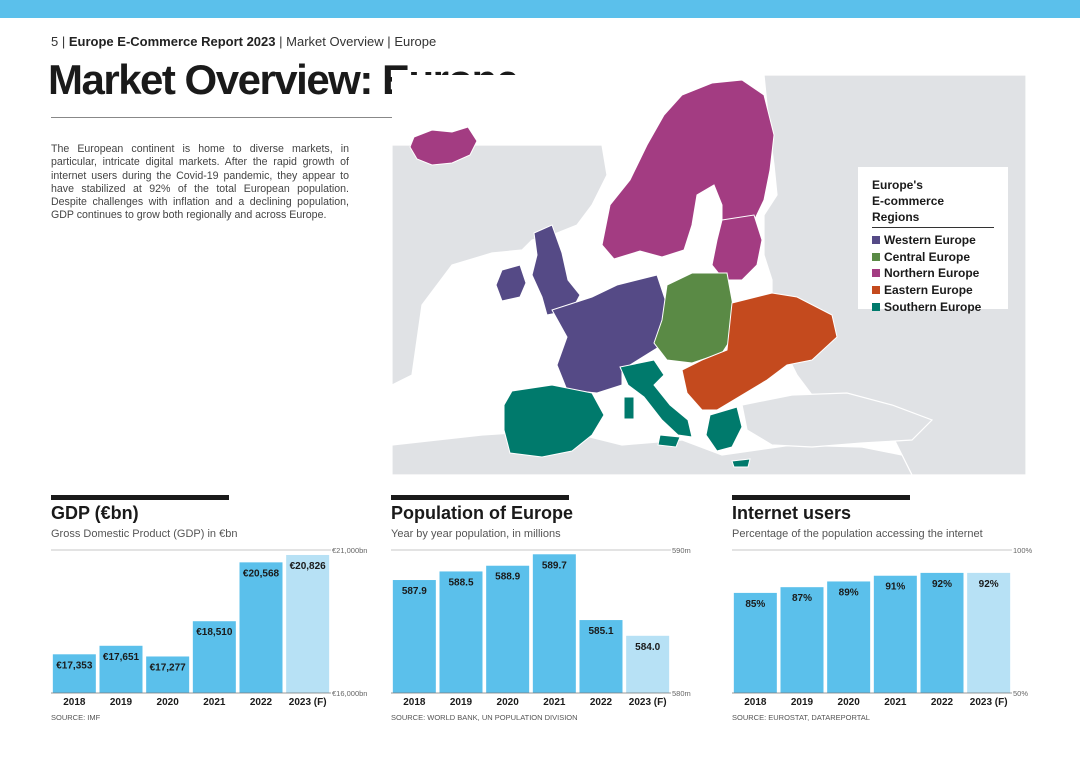  Describe the element at coordinates (144, 534) in the screenshot. I see `gdp-subtitle: Gross Domestic Product (GDP) in €bn` at that location.